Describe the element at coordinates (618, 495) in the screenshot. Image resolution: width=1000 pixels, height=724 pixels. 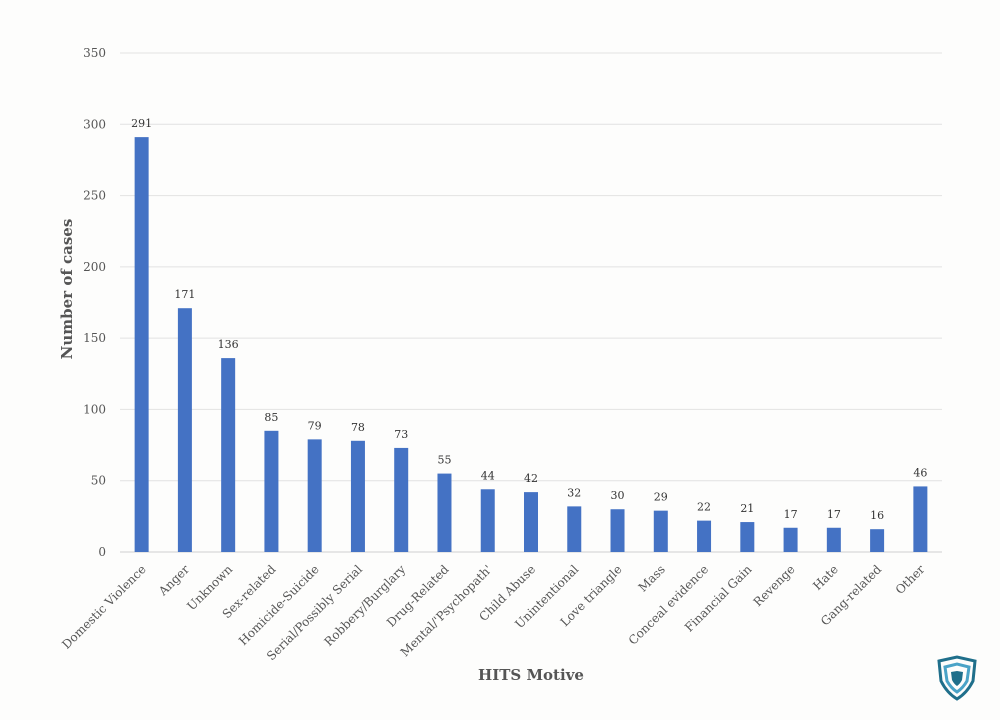
I see `data-label: 30` at that location.